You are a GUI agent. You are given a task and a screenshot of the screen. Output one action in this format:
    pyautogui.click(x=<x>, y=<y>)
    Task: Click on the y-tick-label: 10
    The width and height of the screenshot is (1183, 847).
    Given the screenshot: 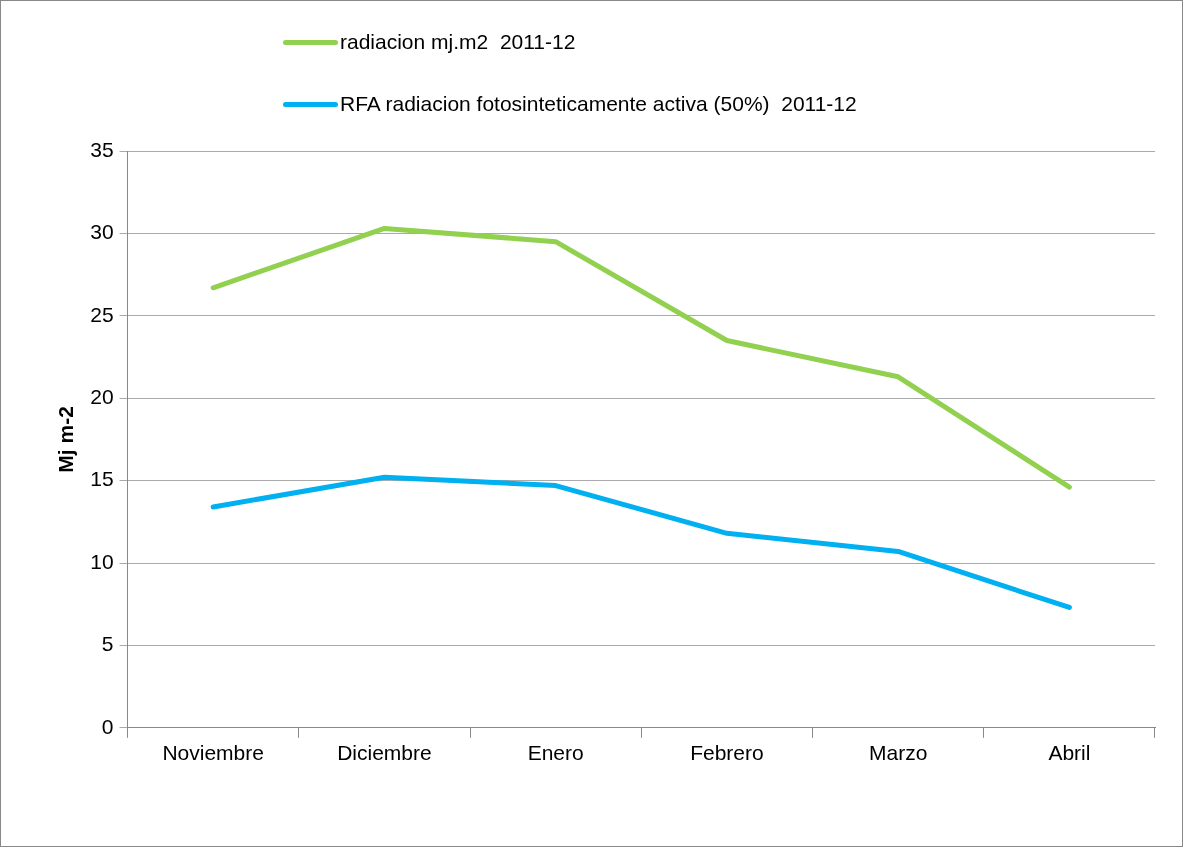 What is the action you would take?
    pyautogui.click(x=102, y=561)
    